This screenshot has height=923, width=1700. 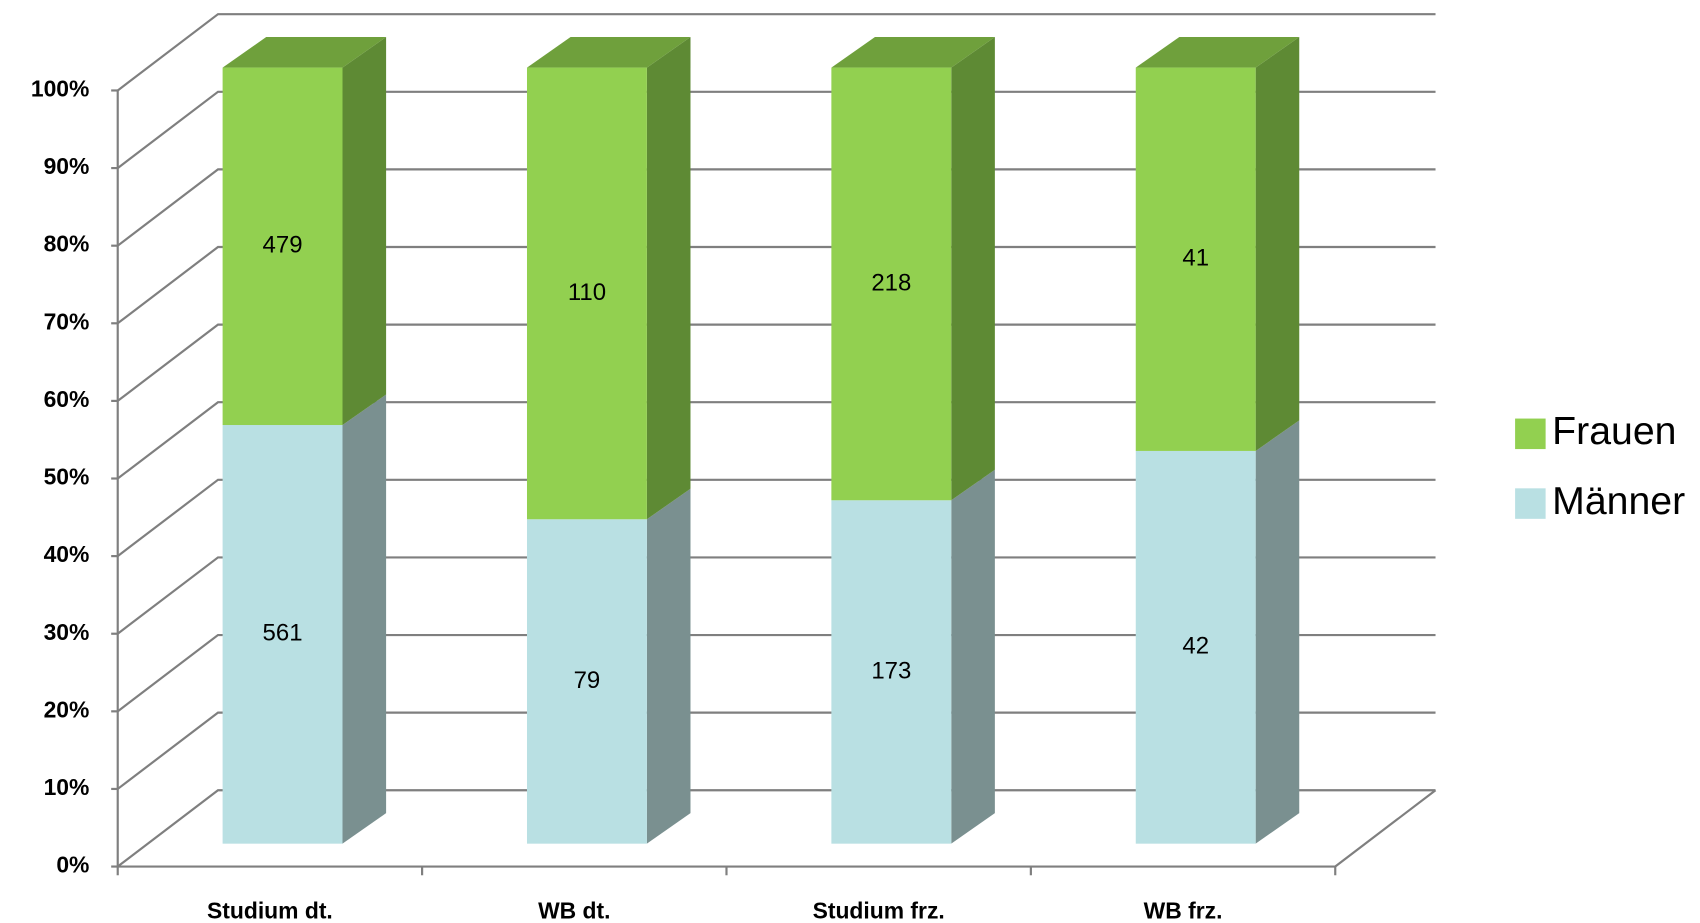 I want to click on x-tick-label: WB dt., so click(x=574, y=910).